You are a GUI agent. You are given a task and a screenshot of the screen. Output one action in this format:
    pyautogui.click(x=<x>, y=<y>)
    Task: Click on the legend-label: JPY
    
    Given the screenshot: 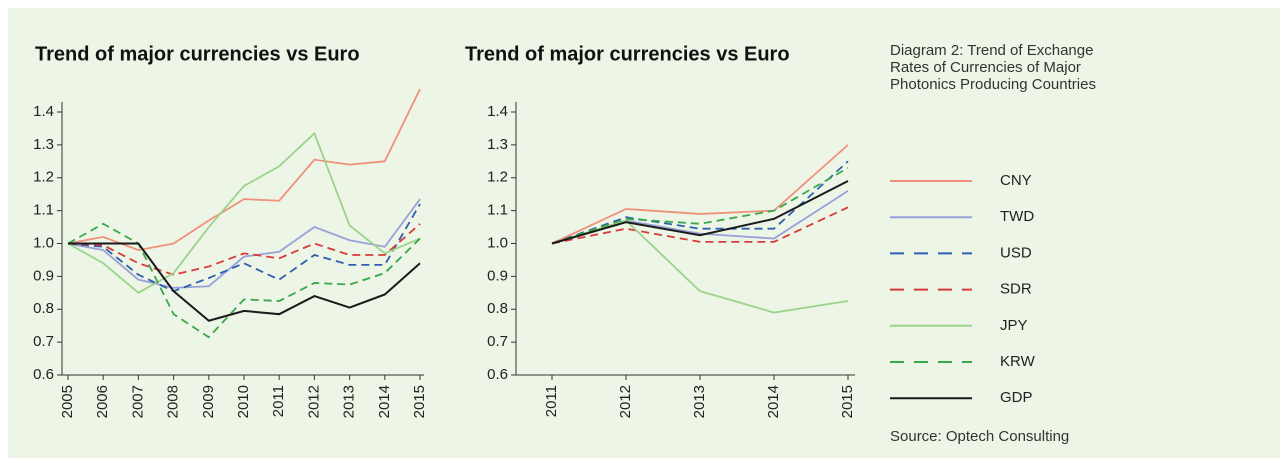 What is the action you would take?
    pyautogui.click(x=1014, y=325)
    